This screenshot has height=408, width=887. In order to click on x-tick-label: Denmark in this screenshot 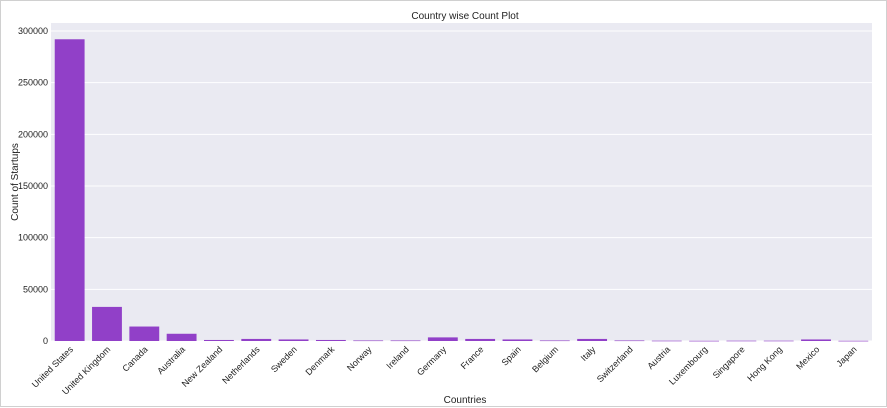, I will do `click(319, 360)`.